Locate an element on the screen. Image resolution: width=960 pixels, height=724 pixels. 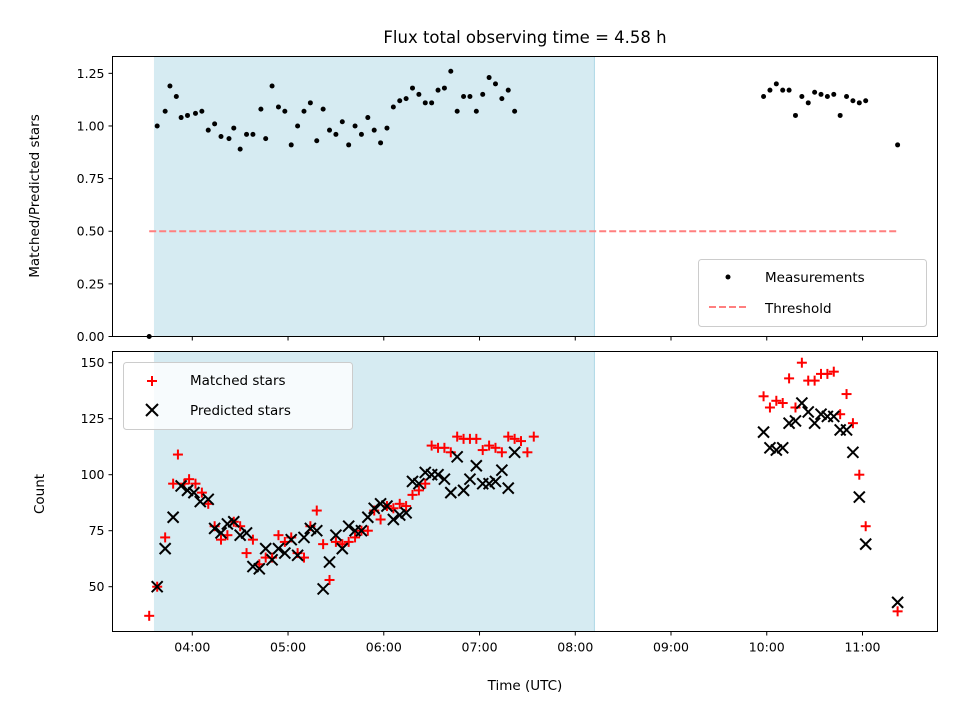
x-tick-label: 09:00 is located at coordinates (671, 647).